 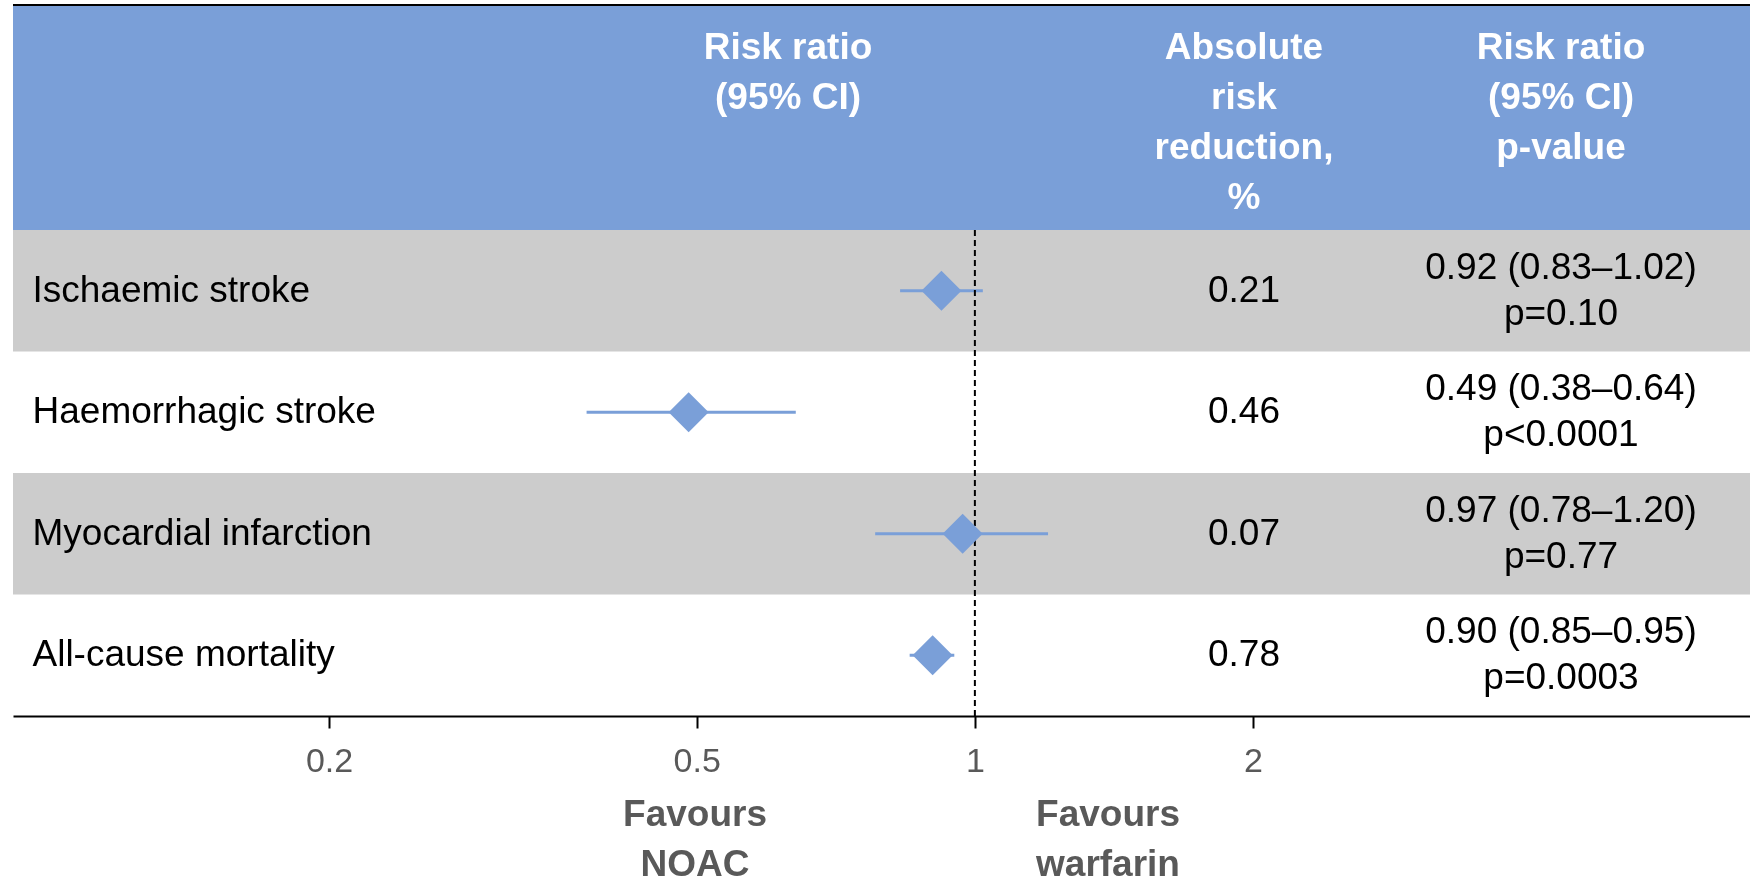 What do you see at coordinates (1561, 289) in the screenshot?
I see `annotation: 0.92 (0.83–1.02) p=0.10` at bounding box center [1561, 289].